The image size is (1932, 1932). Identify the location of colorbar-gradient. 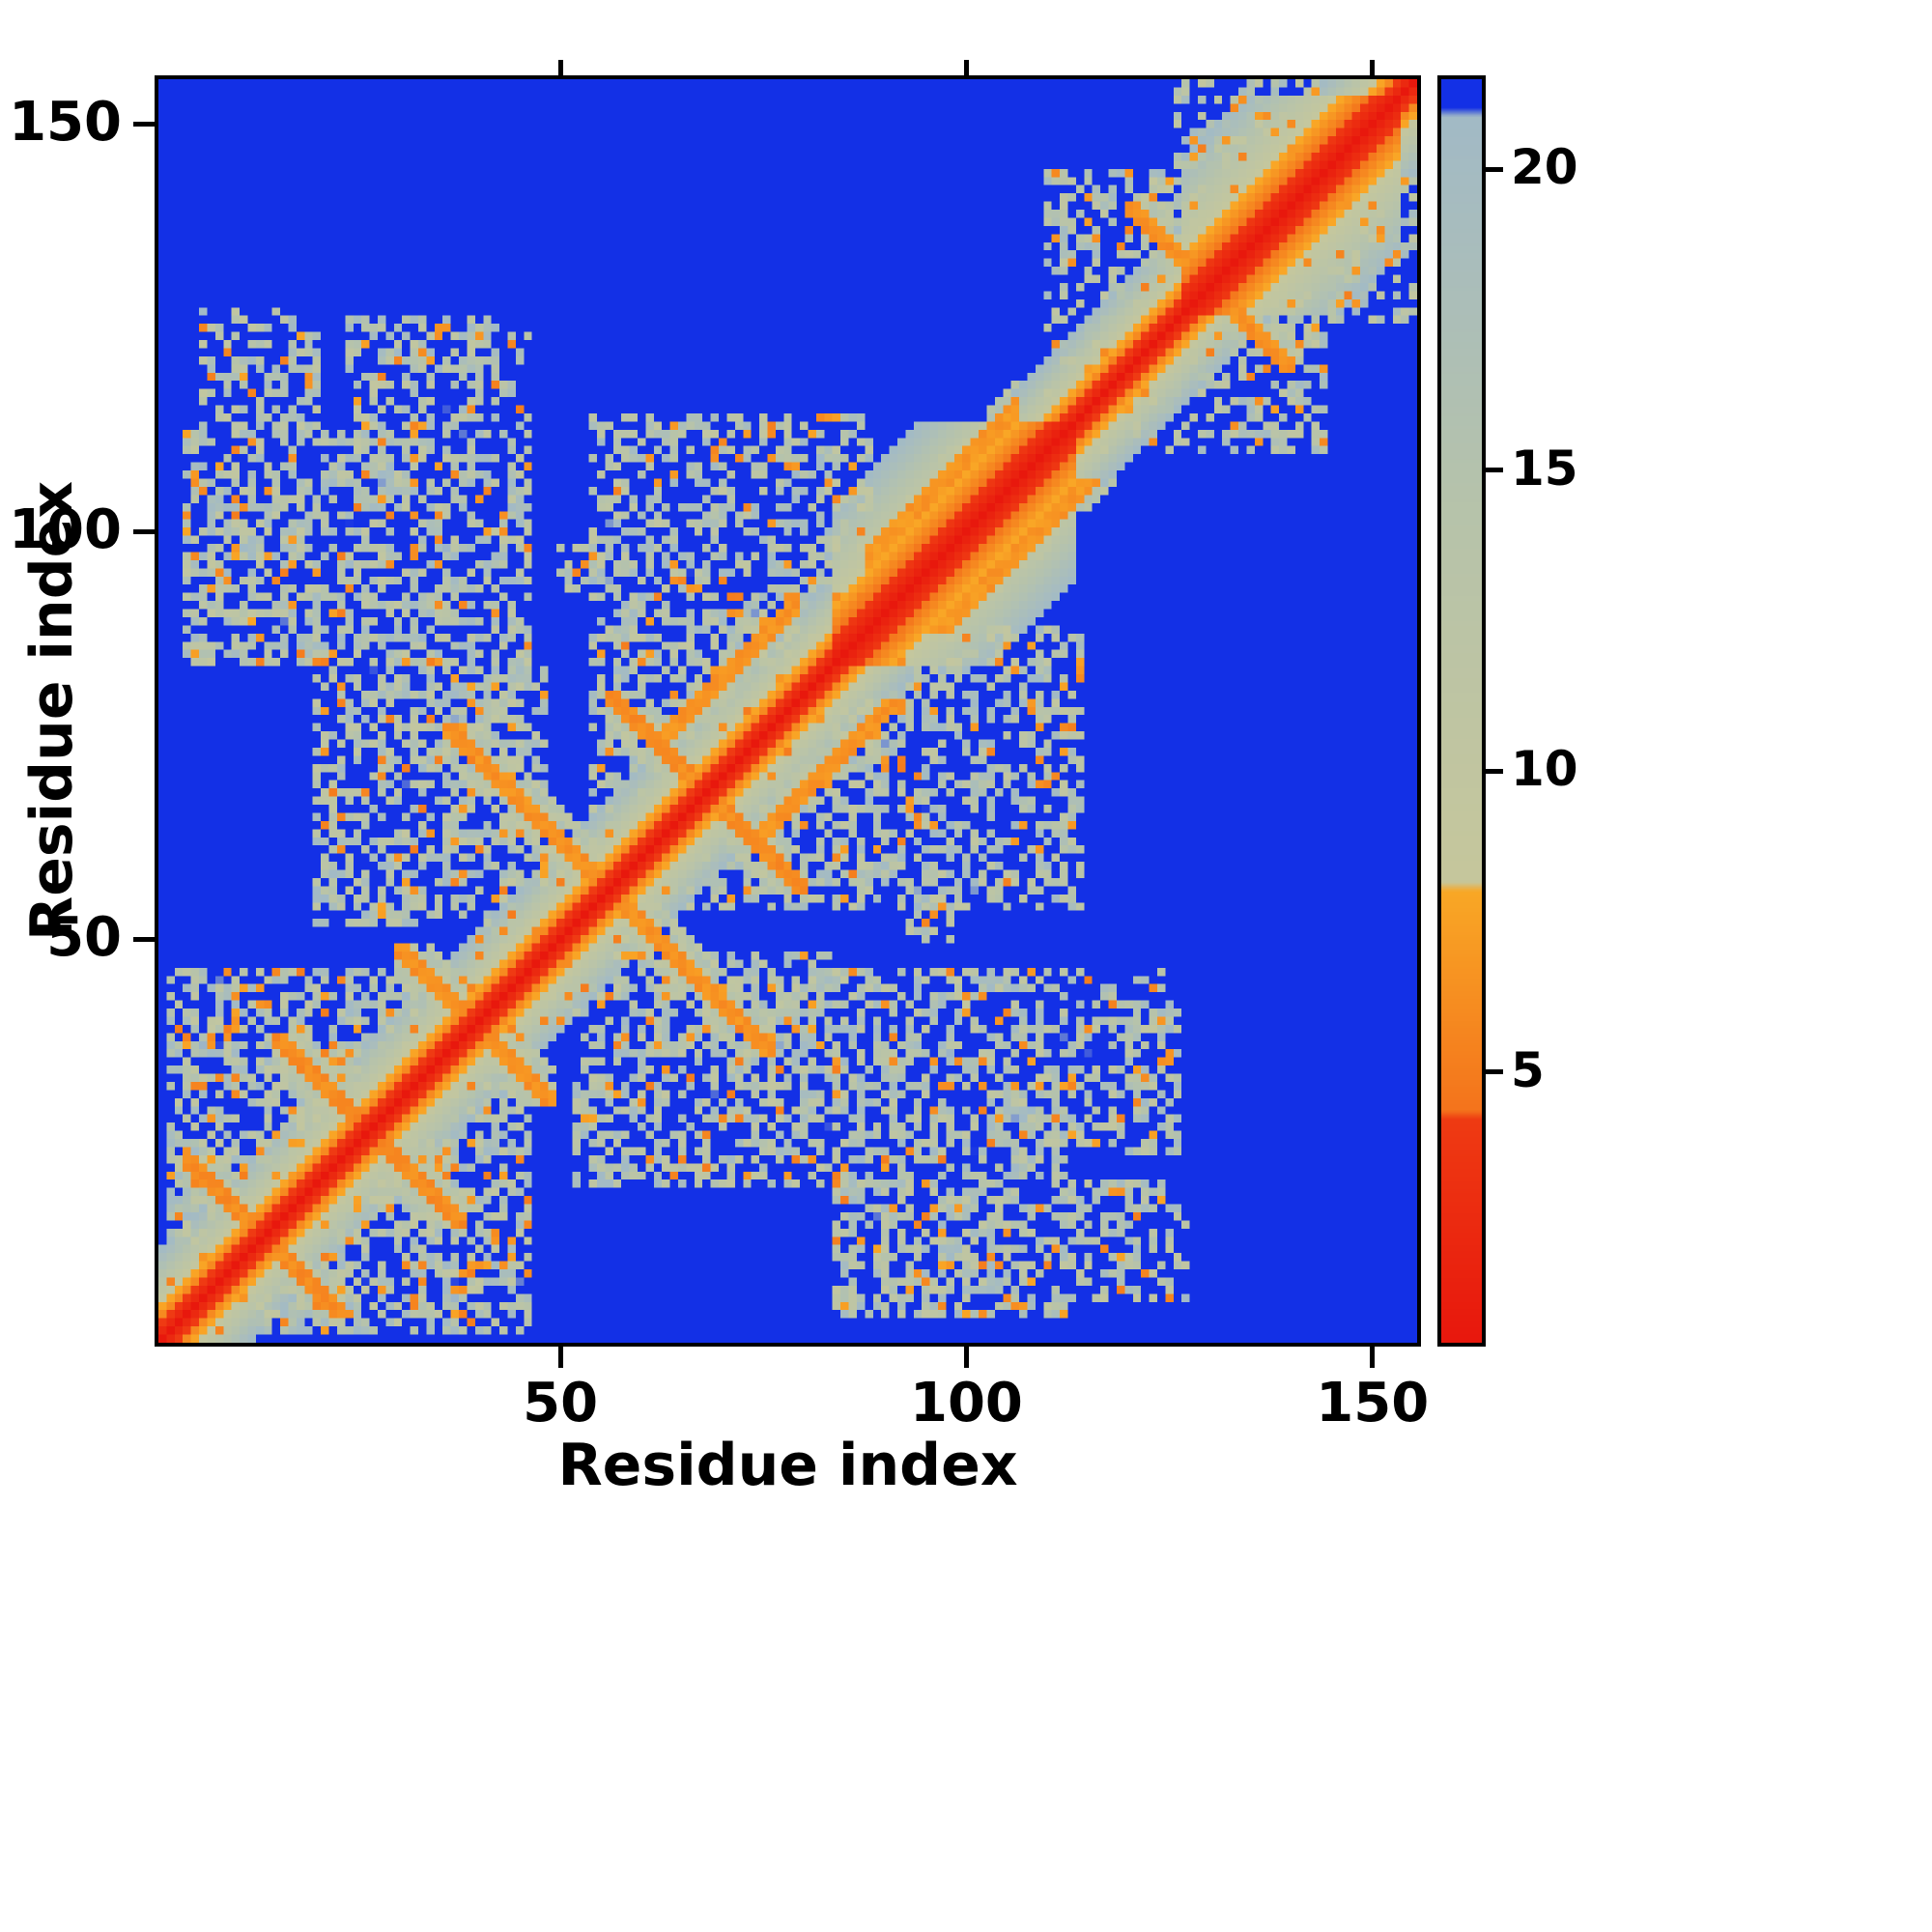
(1461, 711).